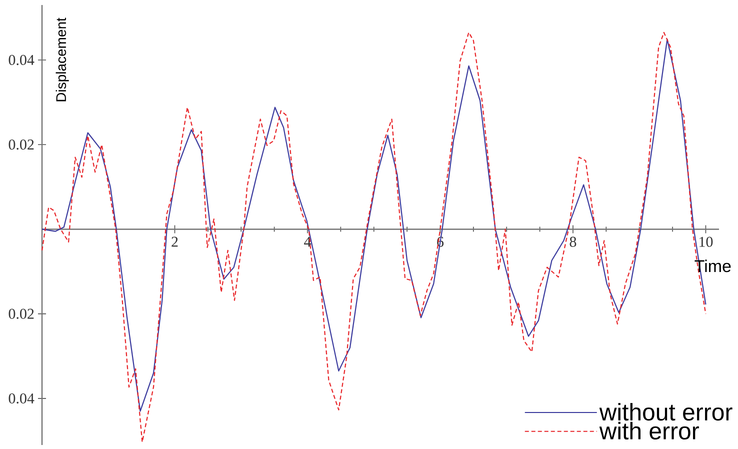 The height and width of the screenshot is (449, 738). What do you see at coordinates (62, 60) in the screenshot?
I see `y-axis-title: Displacement` at bounding box center [62, 60].